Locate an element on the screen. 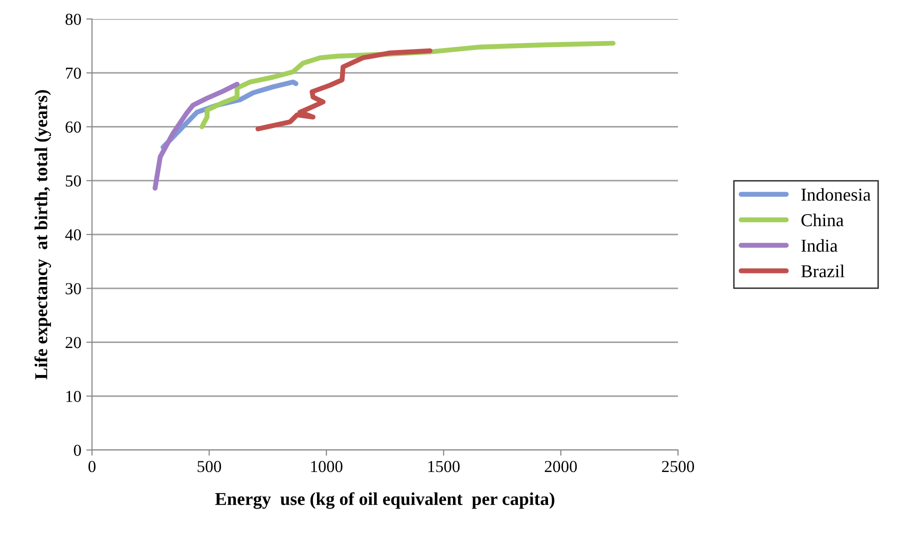 The width and height of the screenshot is (909, 536). legend-label: India is located at coordinates (819, 245).